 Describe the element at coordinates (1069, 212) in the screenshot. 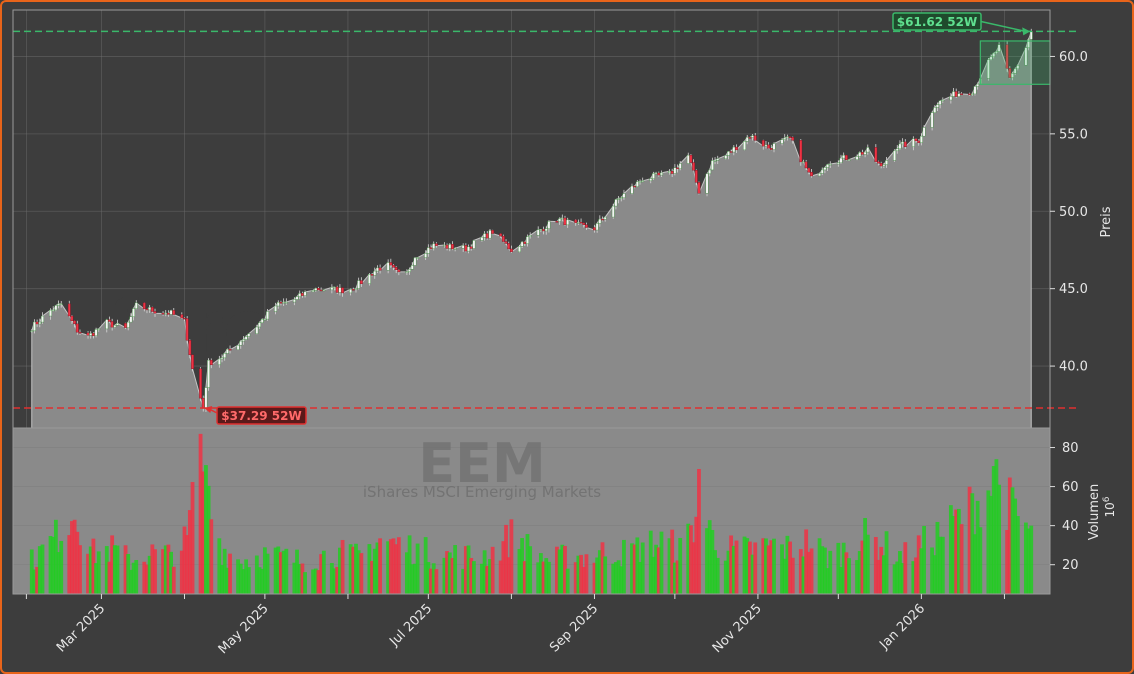

I see `price-y-axis: 40.0 45.0 50.0 55.0 60.0` at that location.